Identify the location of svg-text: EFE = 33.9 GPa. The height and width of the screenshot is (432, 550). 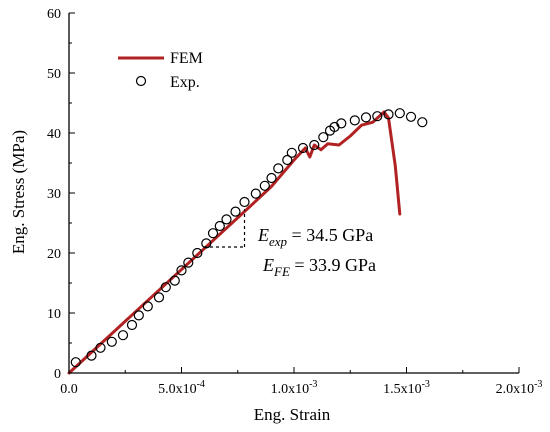
(319, 267).